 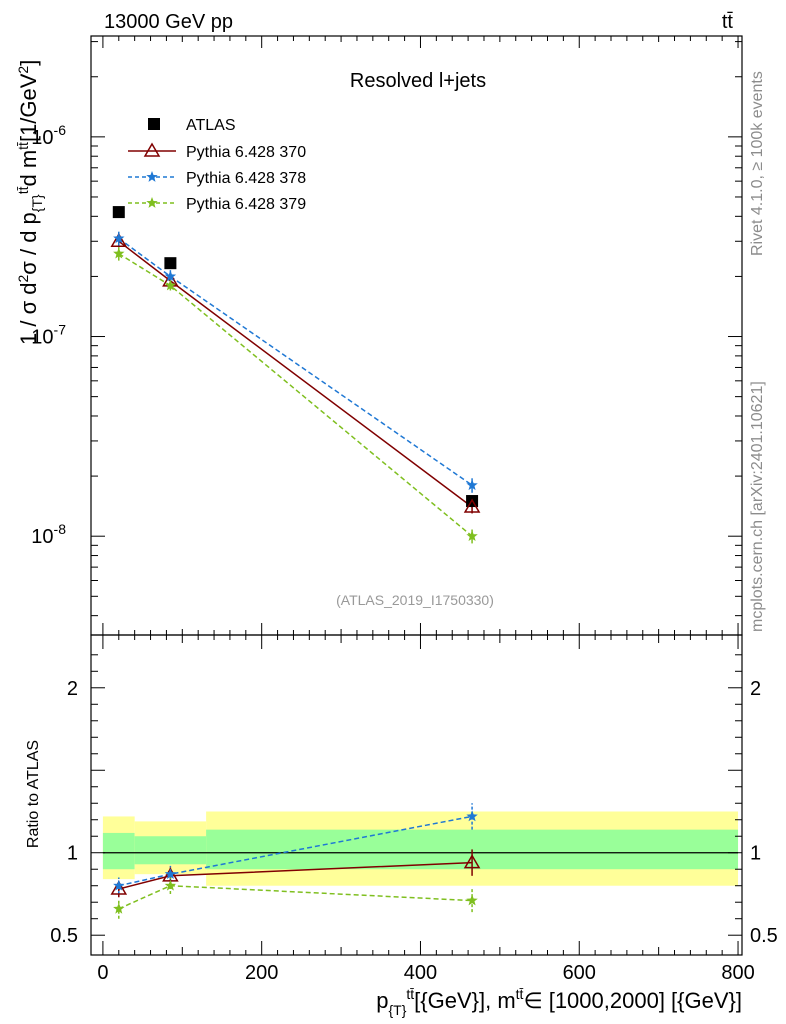 I want to click on rivet-version-label: Rivet 4.1.0, ≥ 100k events, so click(x=757, y=163).